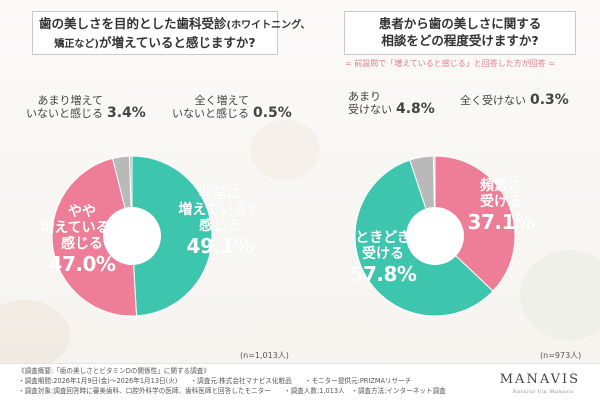  What do you see at coordinates (126, 113) in the screenshot?
I see `left-value-slightly-not: 3.4%` at bounding box center [126, 113].